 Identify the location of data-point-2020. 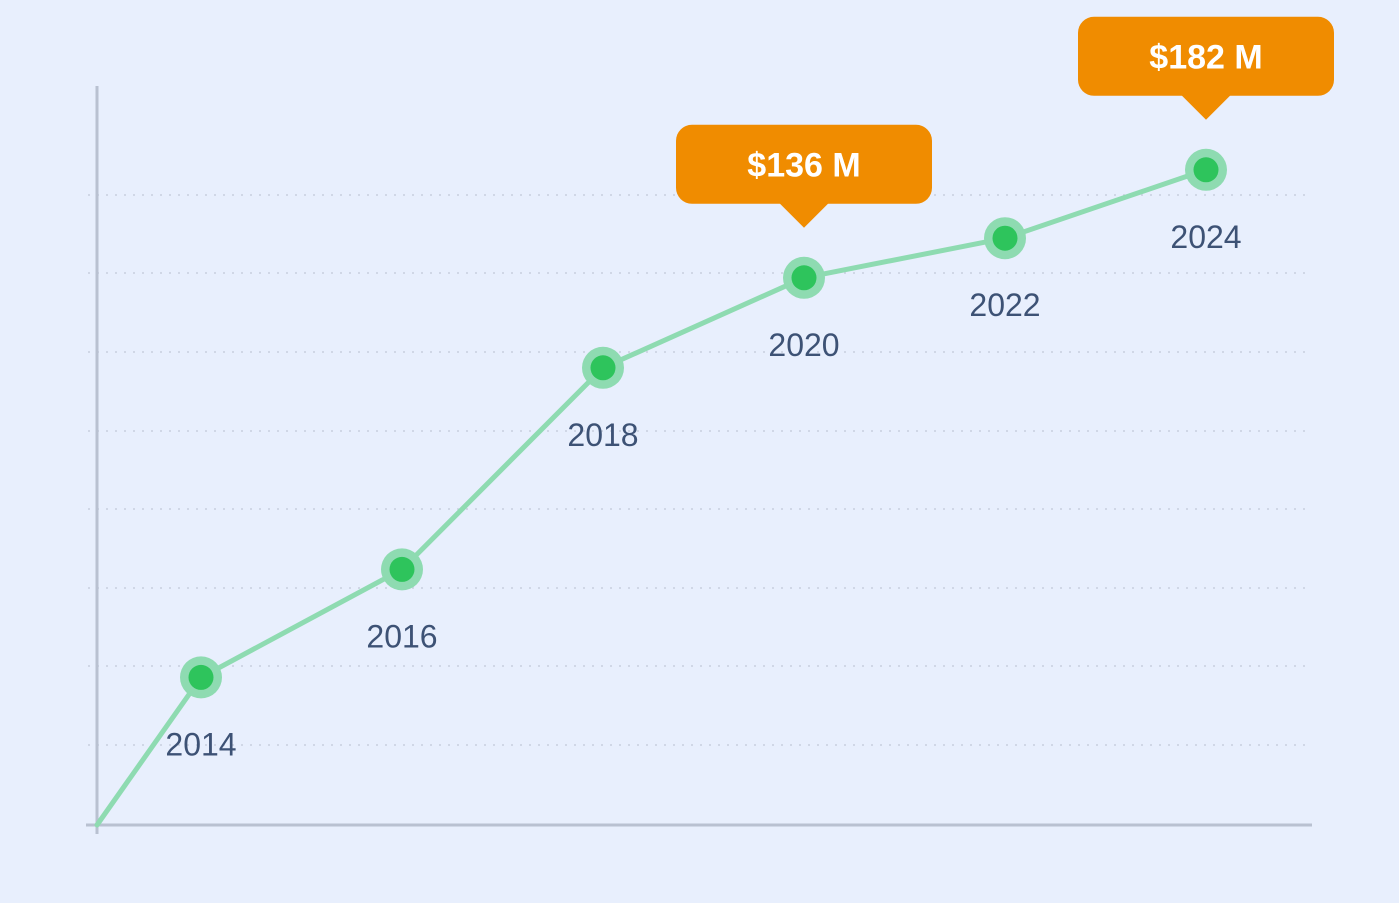
(804, 277).